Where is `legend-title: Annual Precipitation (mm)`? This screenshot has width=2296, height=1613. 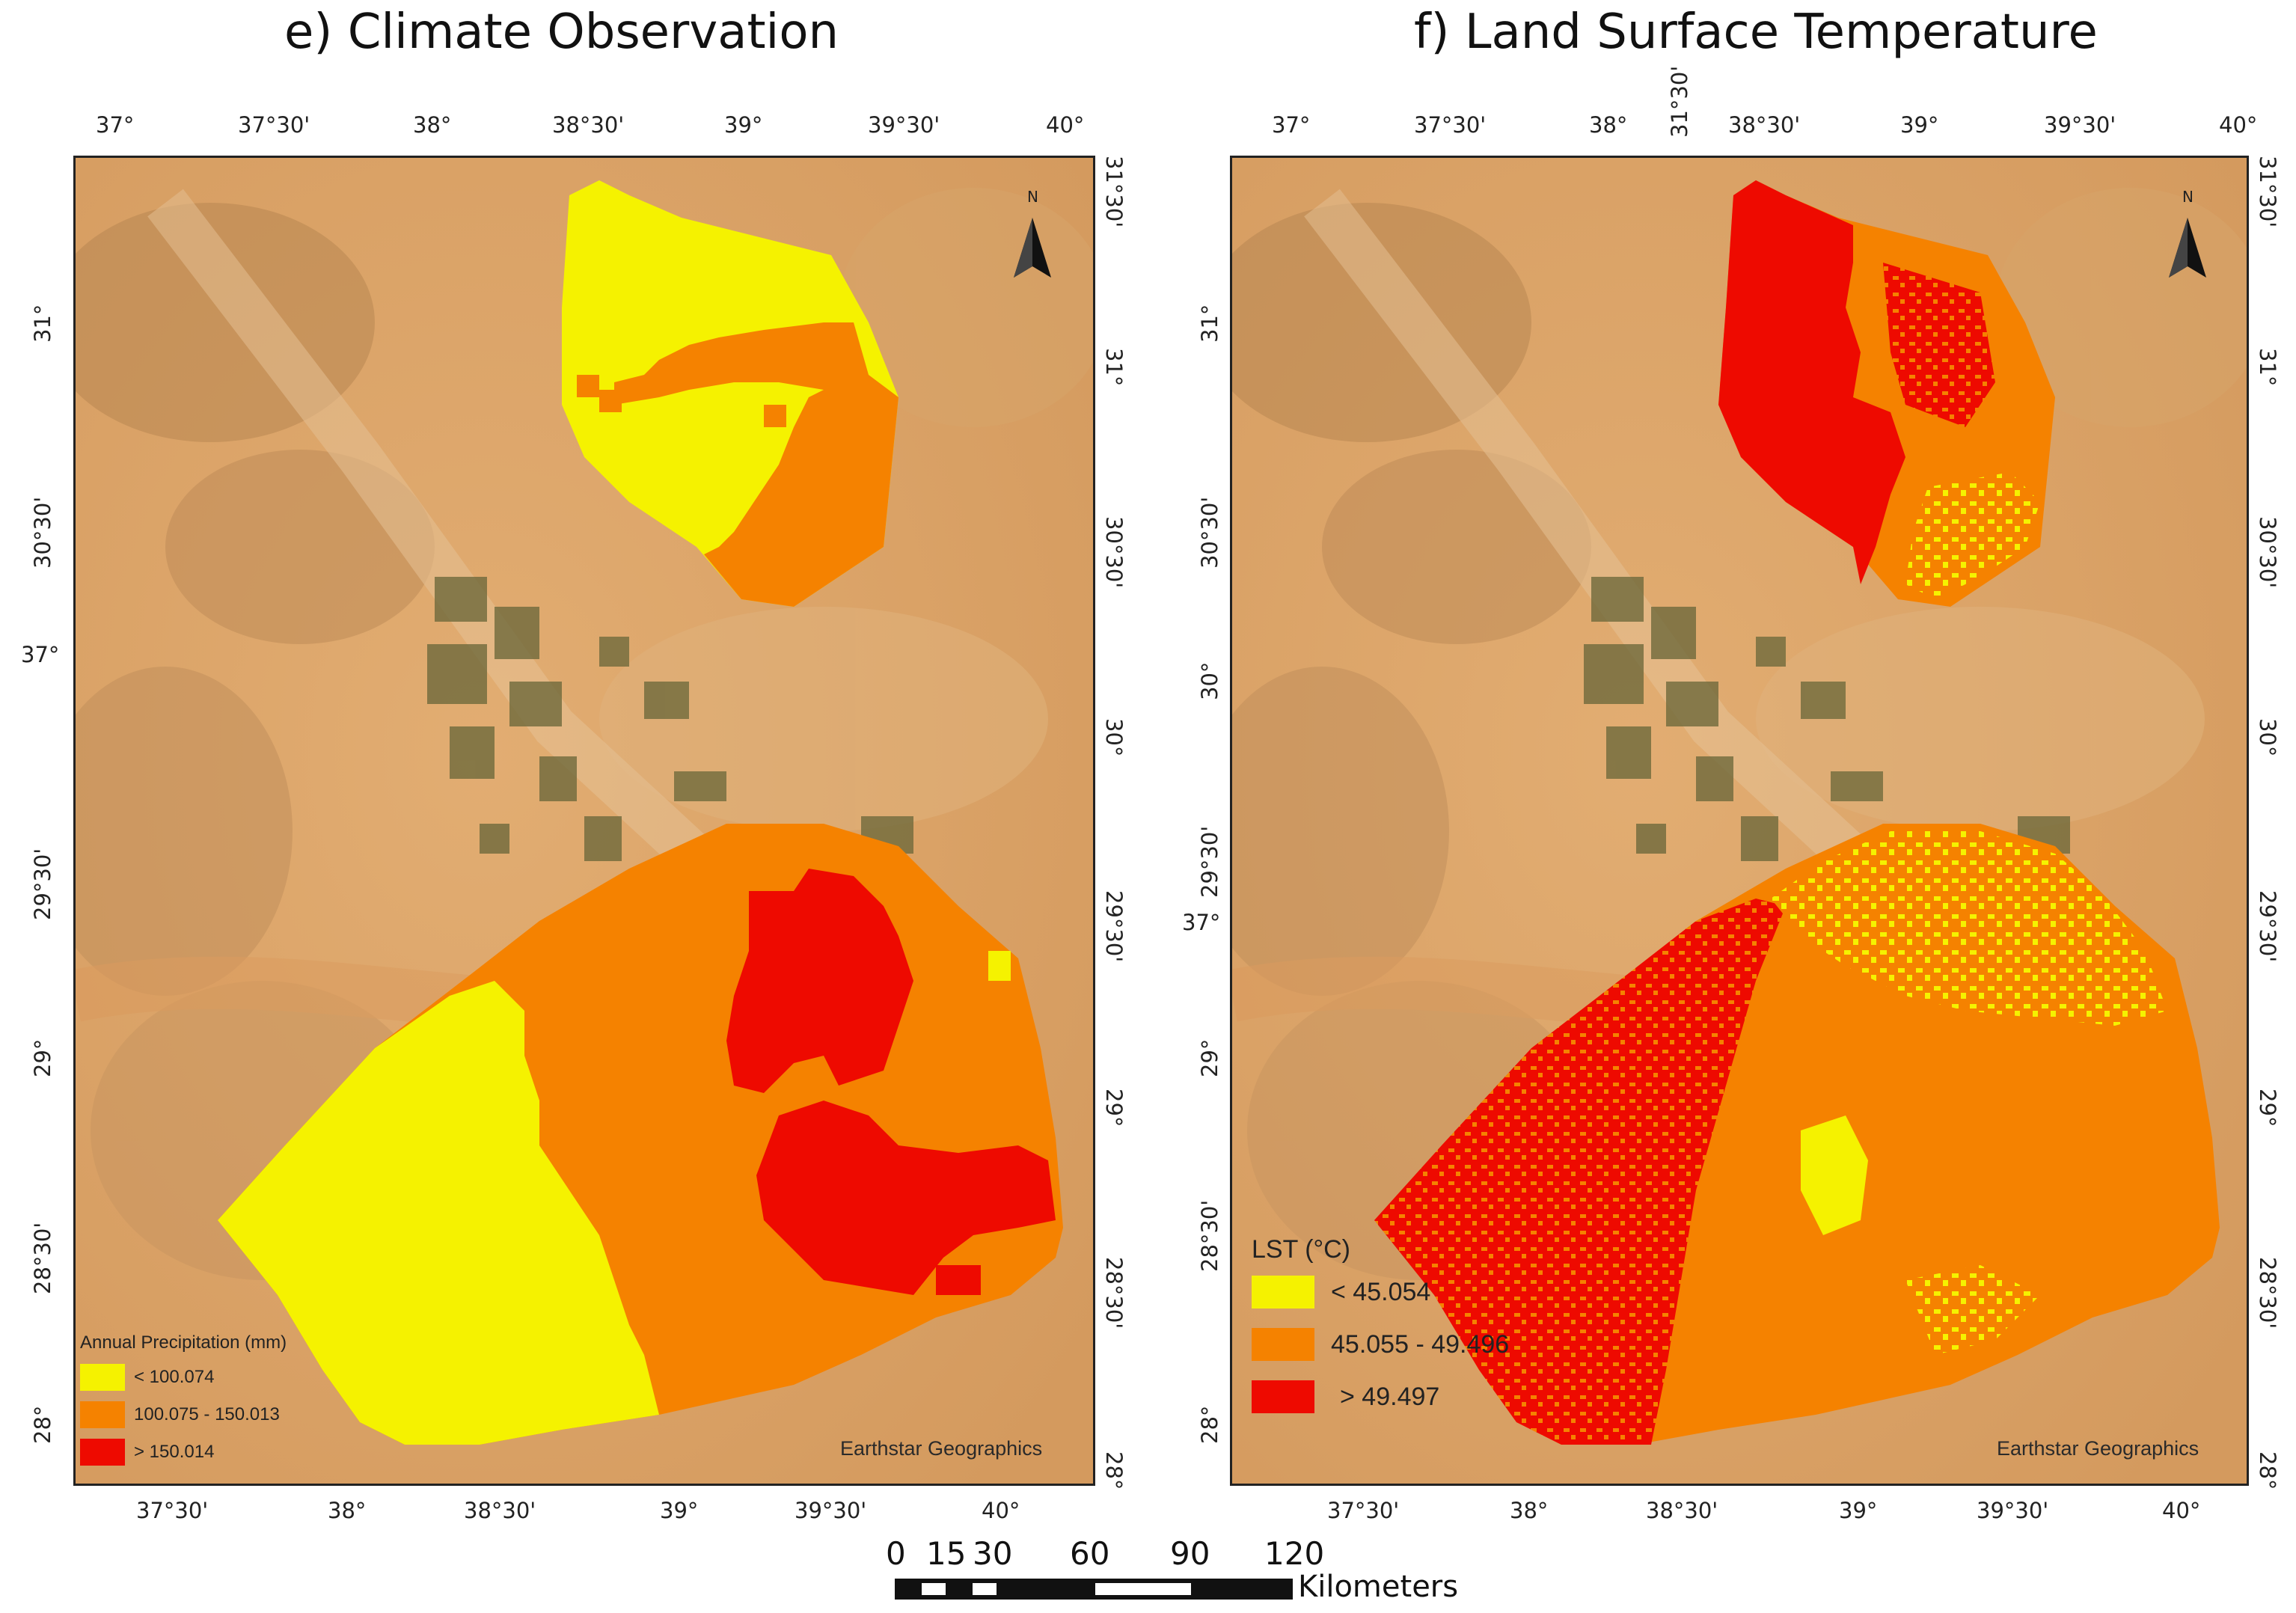 legend-title: Annual Precipitation (mm) is located at coordinates (183, 1342).